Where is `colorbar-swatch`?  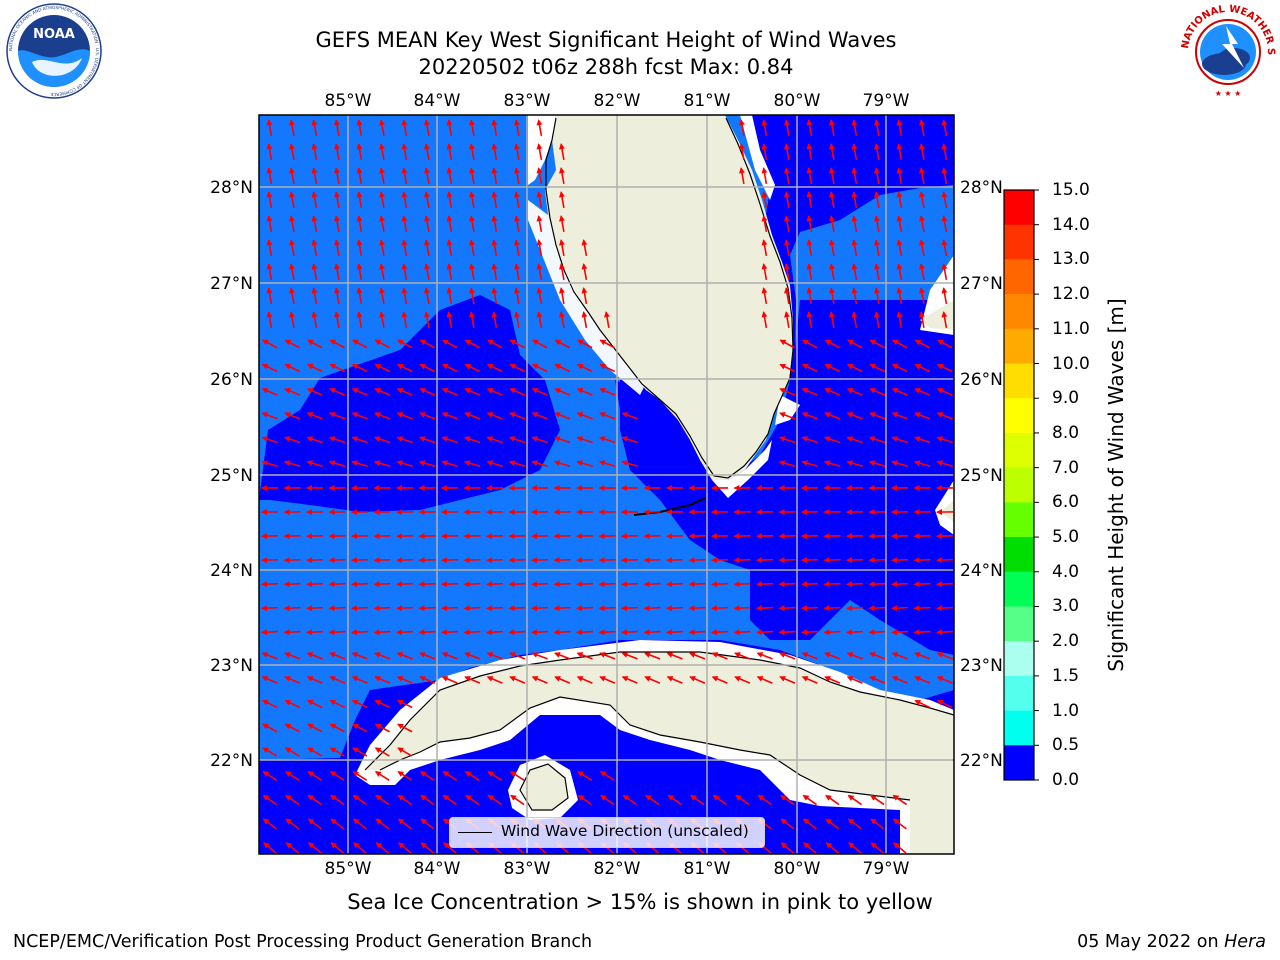
colorbar-swatch is located at coordinates (1019, 728).